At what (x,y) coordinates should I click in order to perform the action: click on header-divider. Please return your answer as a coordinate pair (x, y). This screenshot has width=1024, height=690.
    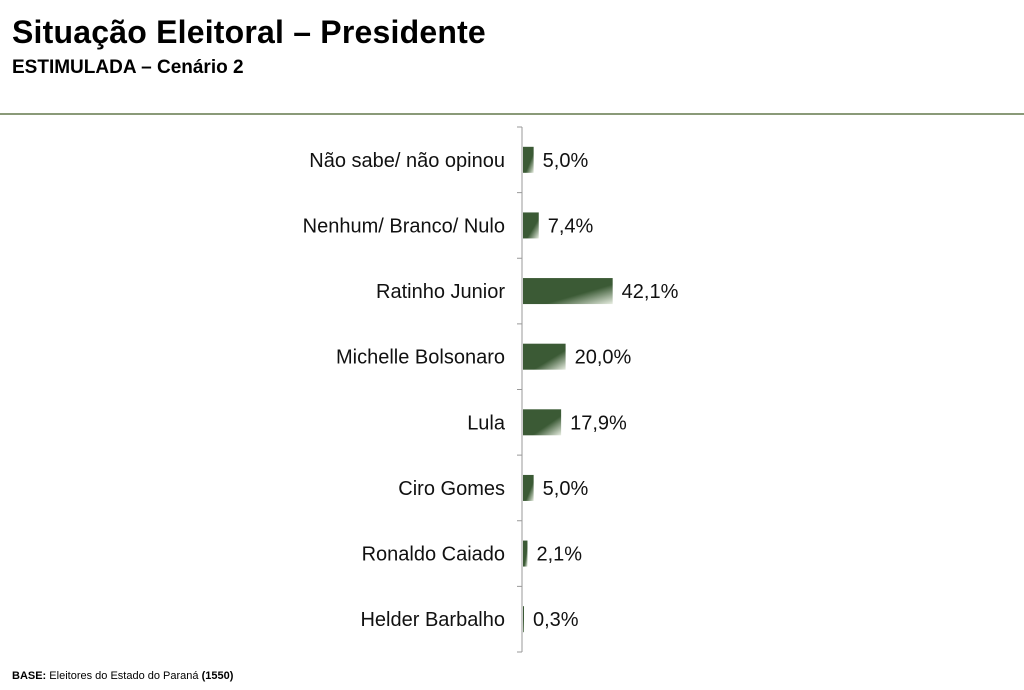
    Looking at the image, I should click on (512, 114).